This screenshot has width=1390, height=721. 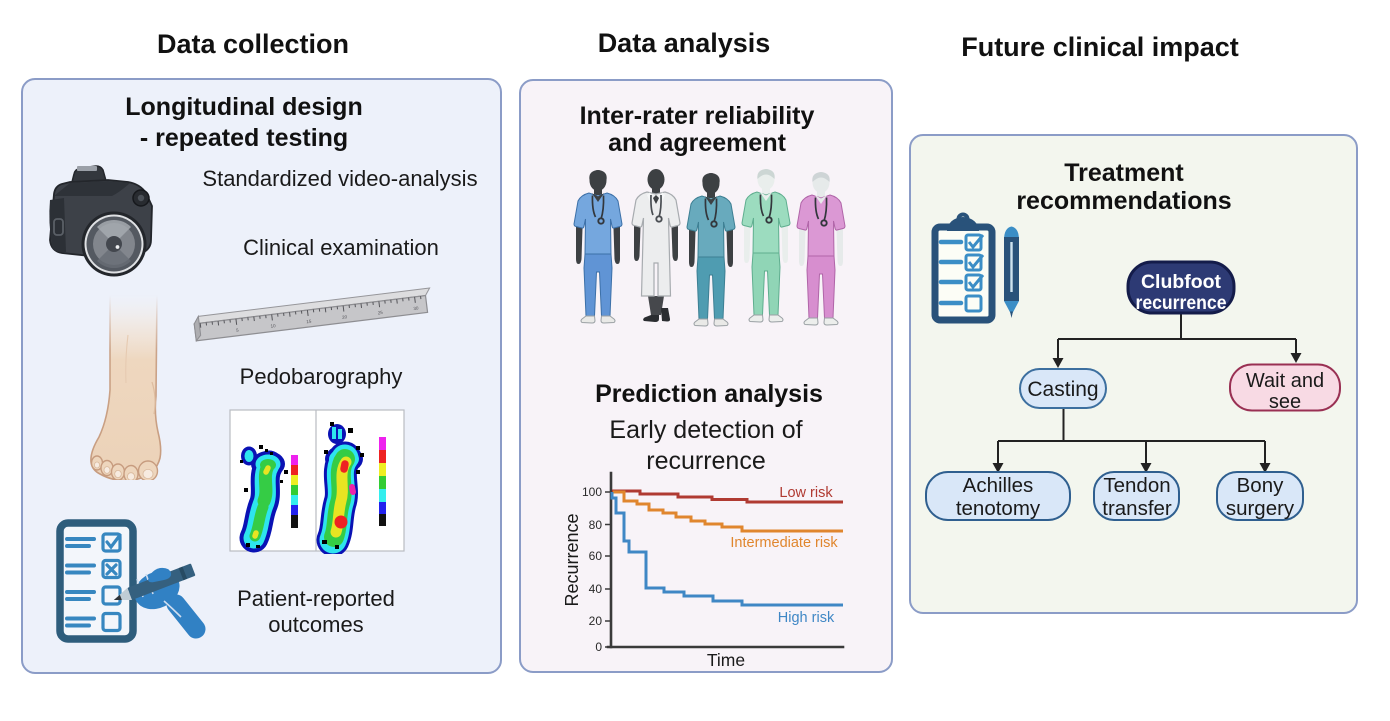 What do you see at coordinates (784, 543) in the screenshot?
I see `svg-text: Intermediate risk` at bounding box center [784, 543].